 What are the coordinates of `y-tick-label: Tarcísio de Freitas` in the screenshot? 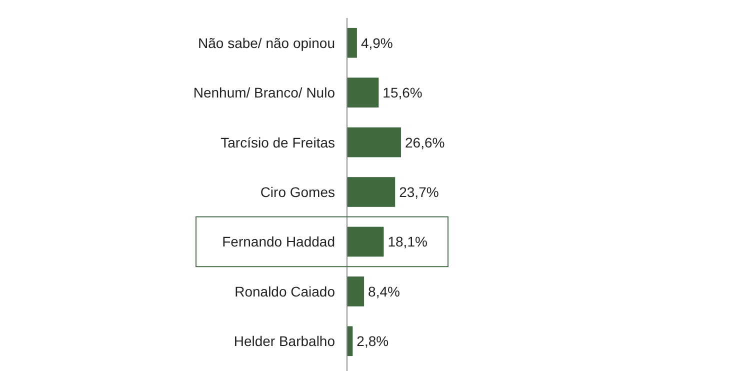 It's located at (277, 142).